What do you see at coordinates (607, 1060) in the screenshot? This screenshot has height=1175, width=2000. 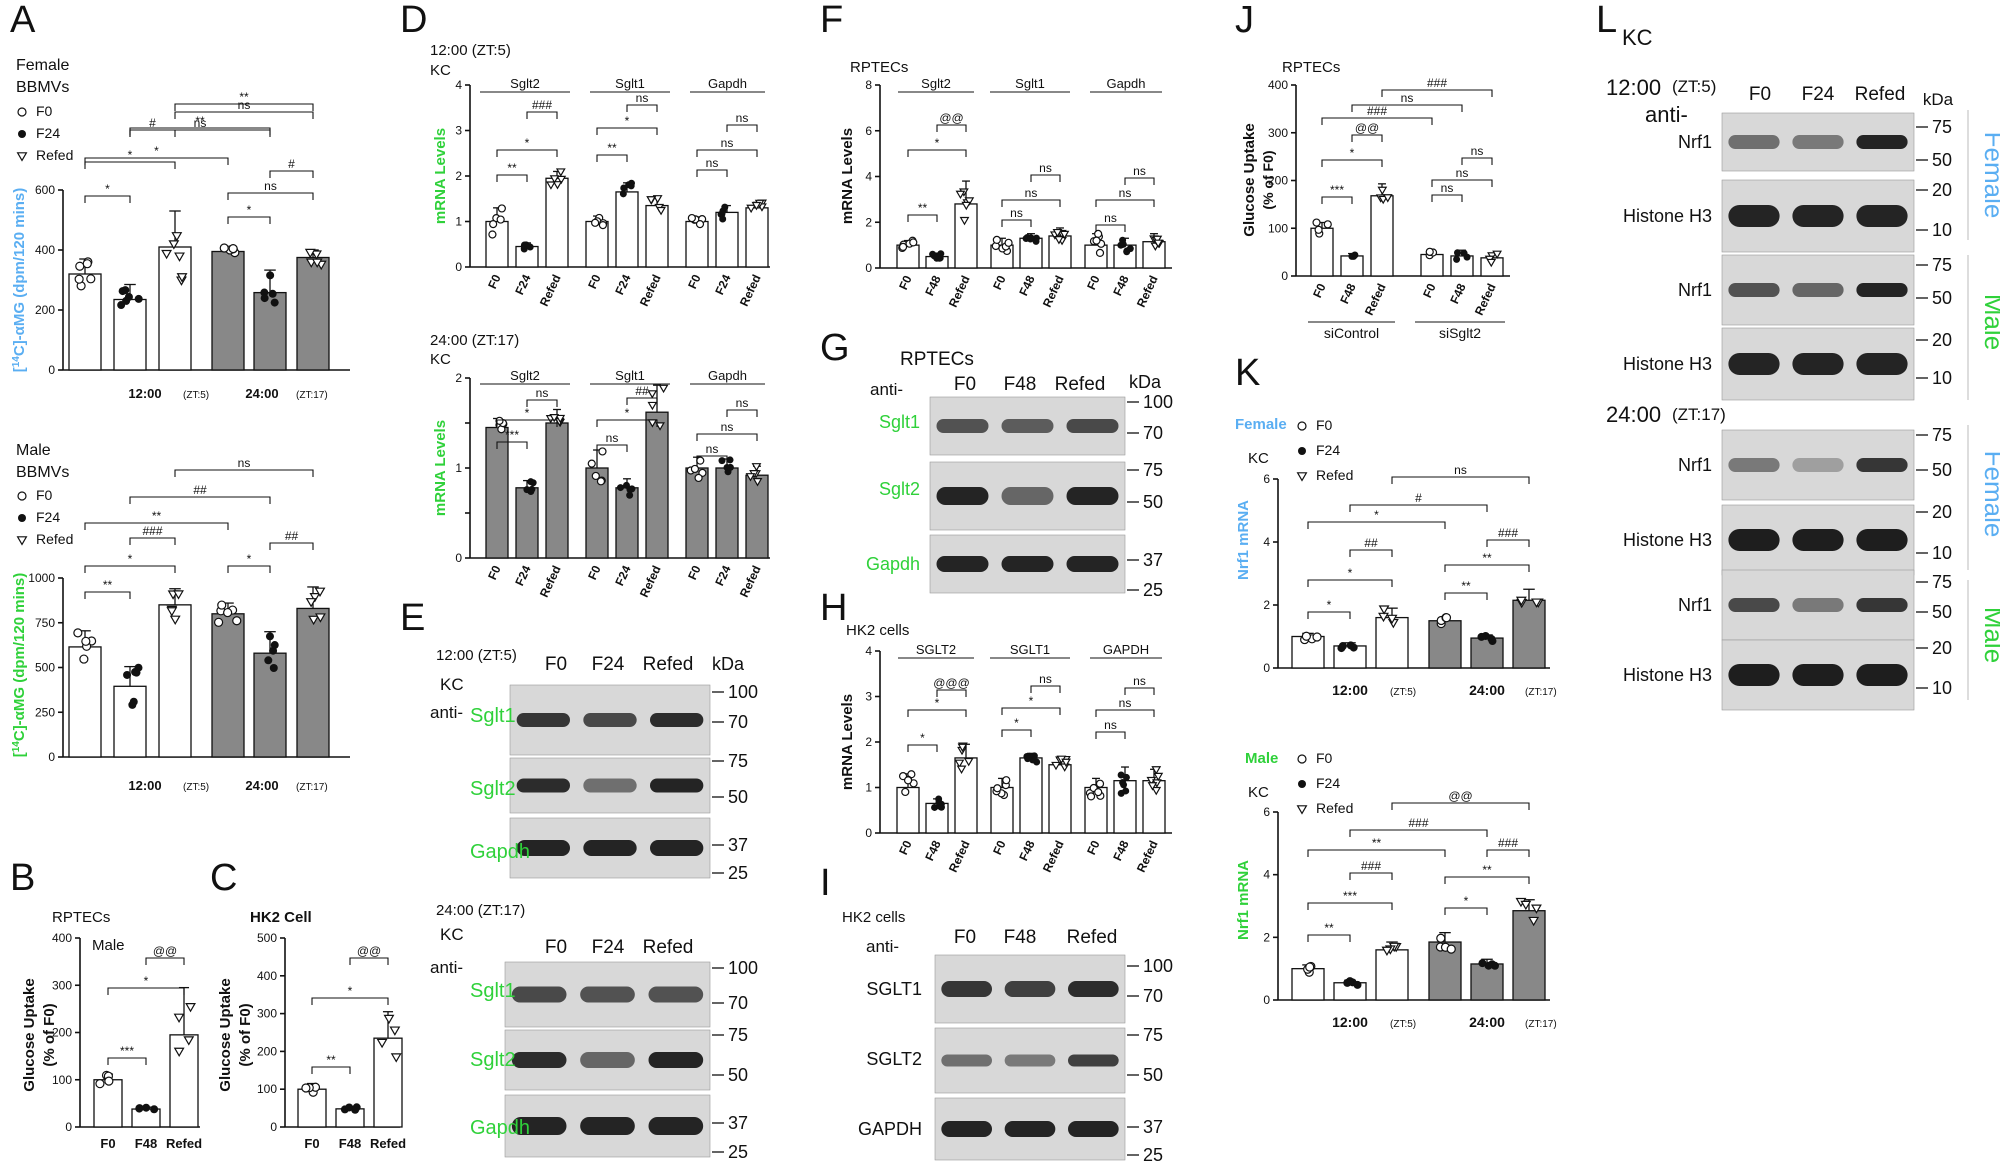 I see `e-sglt2-b-band` at bounding box center [607, 1060].